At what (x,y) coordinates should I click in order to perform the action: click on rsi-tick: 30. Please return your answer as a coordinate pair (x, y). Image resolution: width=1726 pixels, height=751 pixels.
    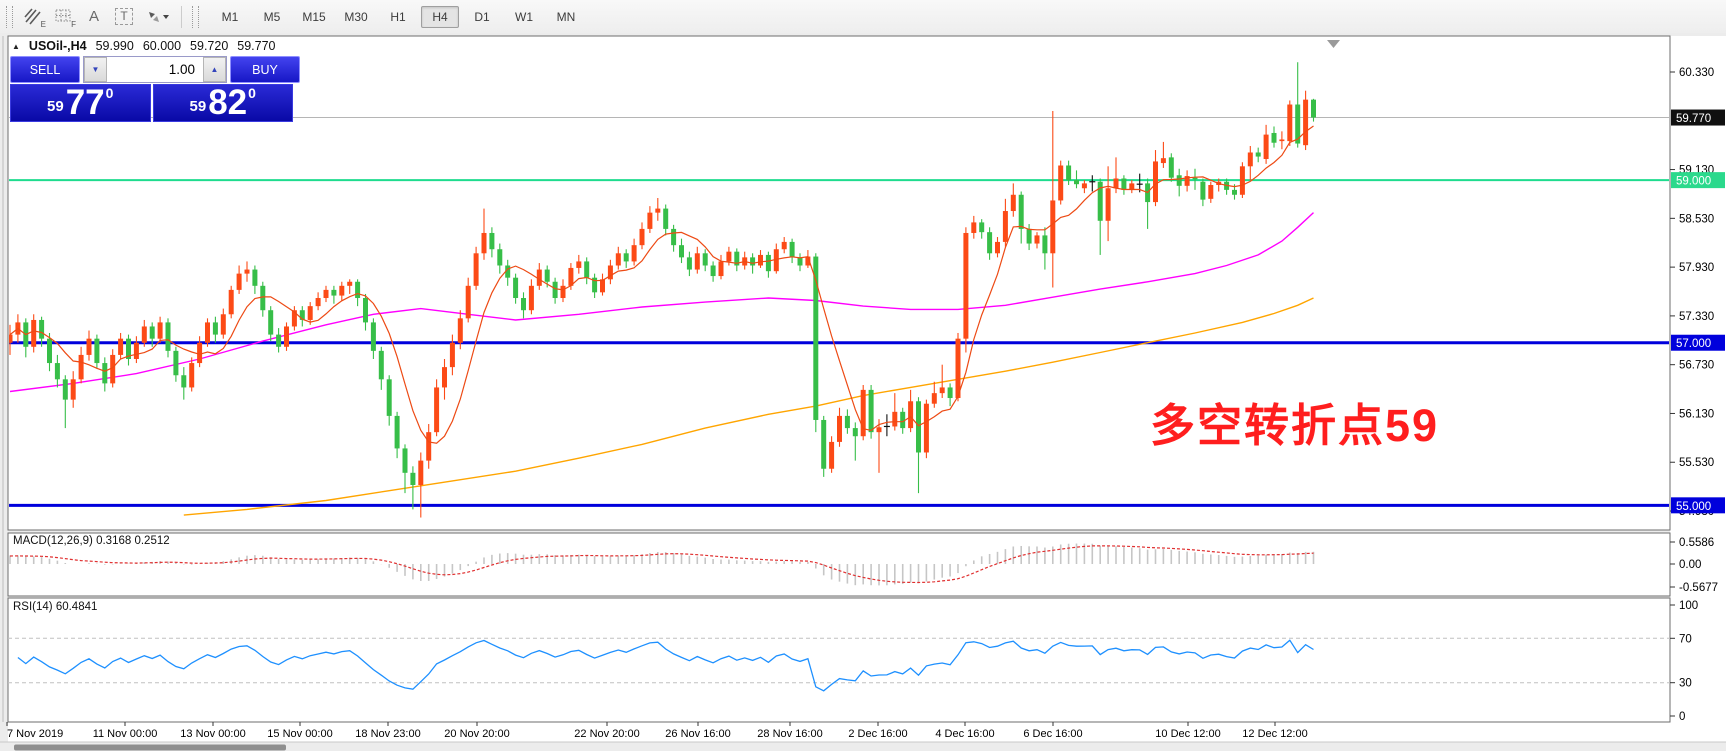
    Looking at the image, I should click on (1685, 684).